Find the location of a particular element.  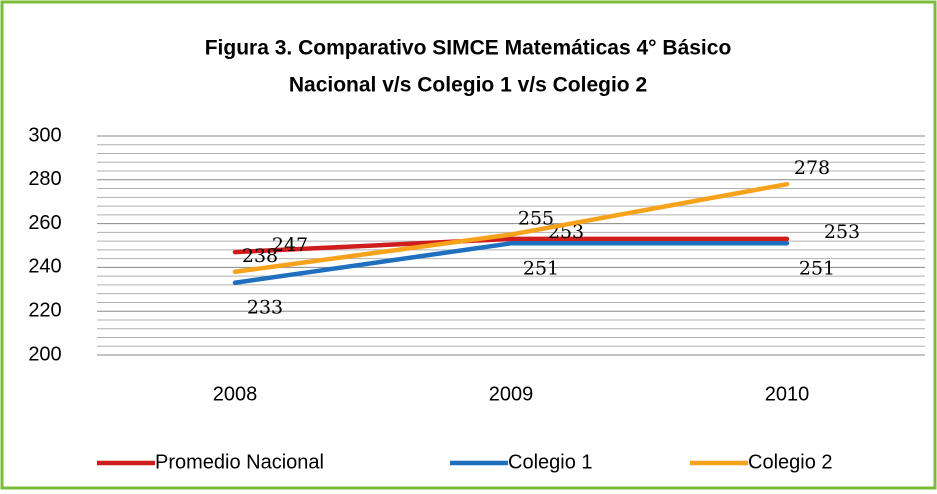

data-label: 238 is located at coordinates (260, 256).